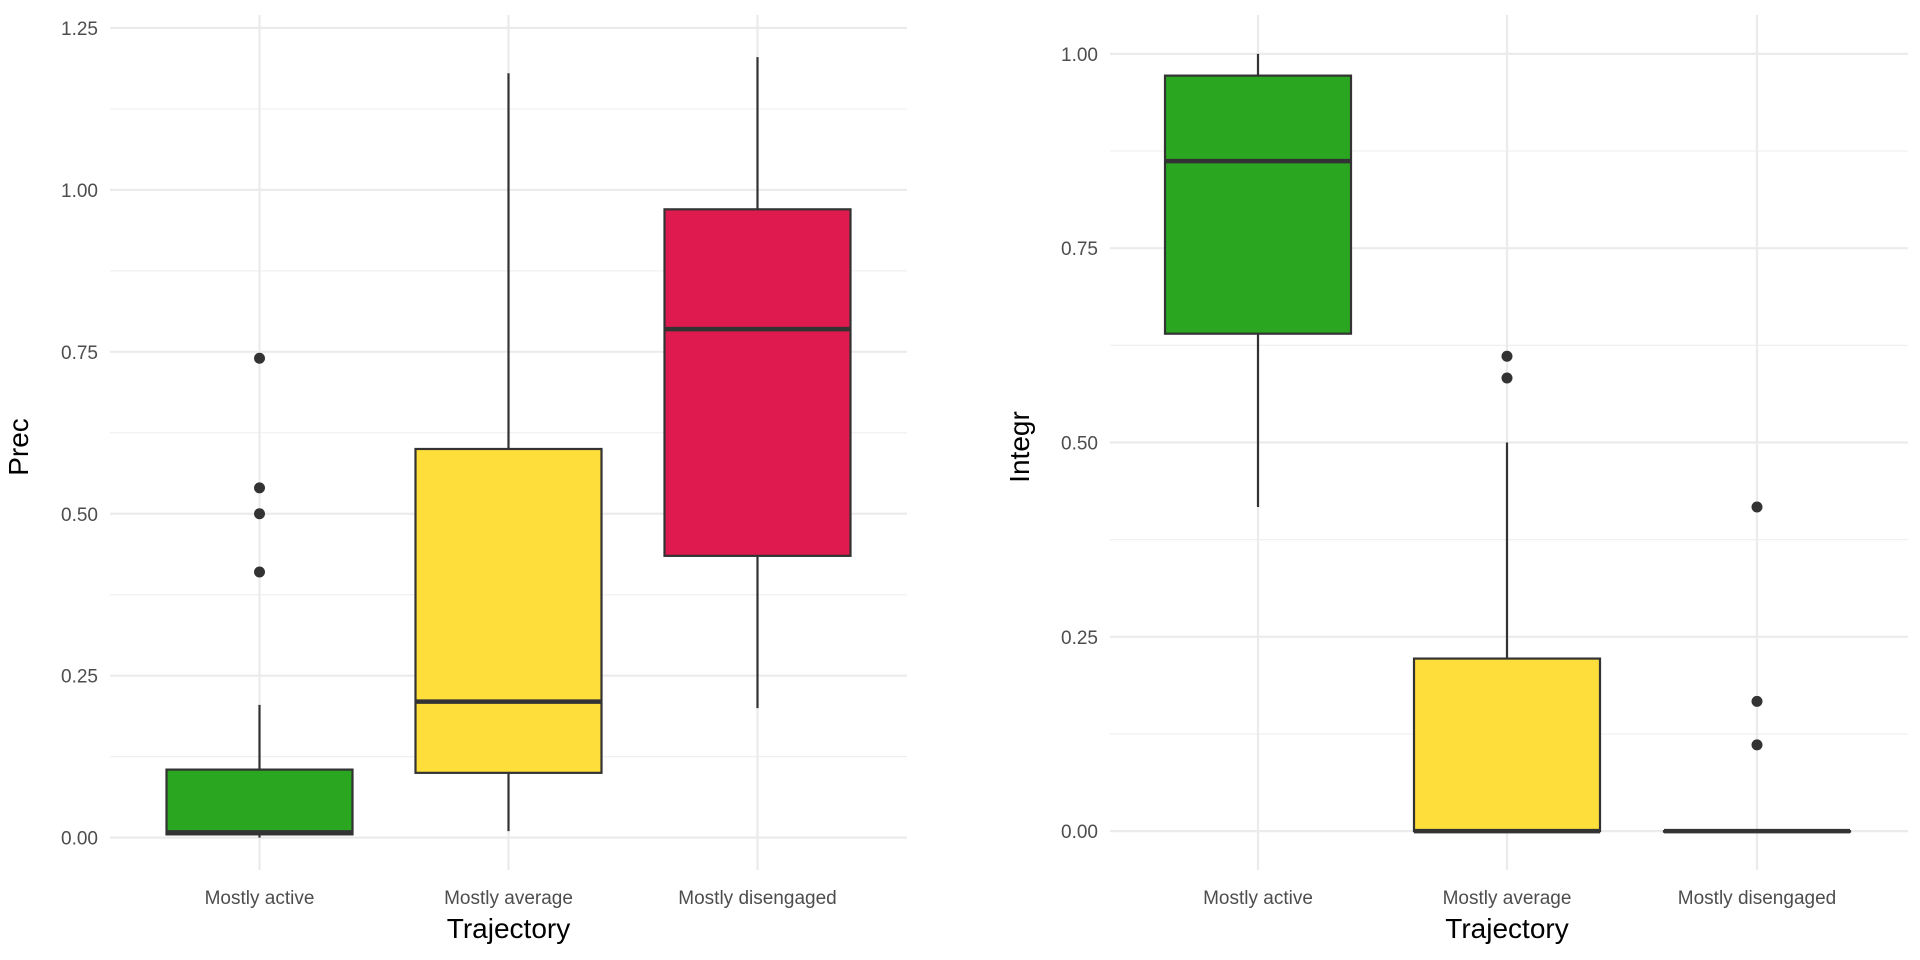 The image size is (1920, 960). Describe the element at coordinates (757, 382) in the screenshot. I see `box-mostly-disengaged` at that location.